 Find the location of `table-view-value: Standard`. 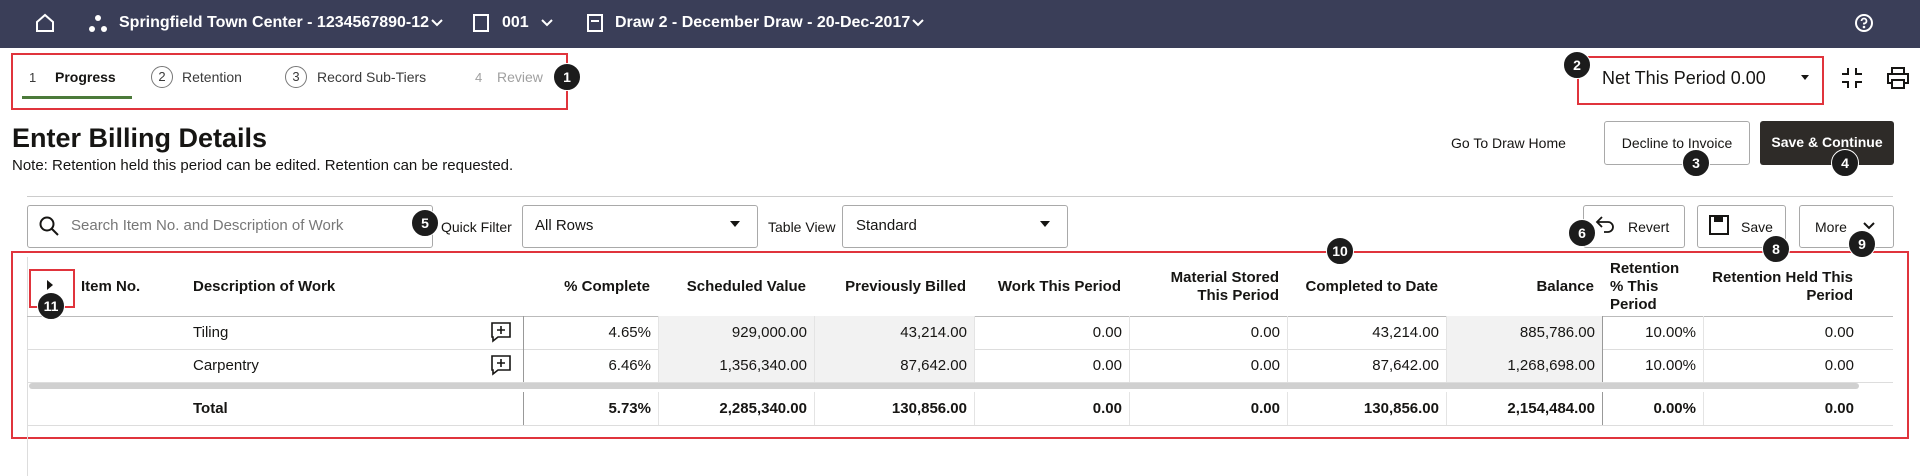

table-view-value: Standard is located at coordinates (886, 225).